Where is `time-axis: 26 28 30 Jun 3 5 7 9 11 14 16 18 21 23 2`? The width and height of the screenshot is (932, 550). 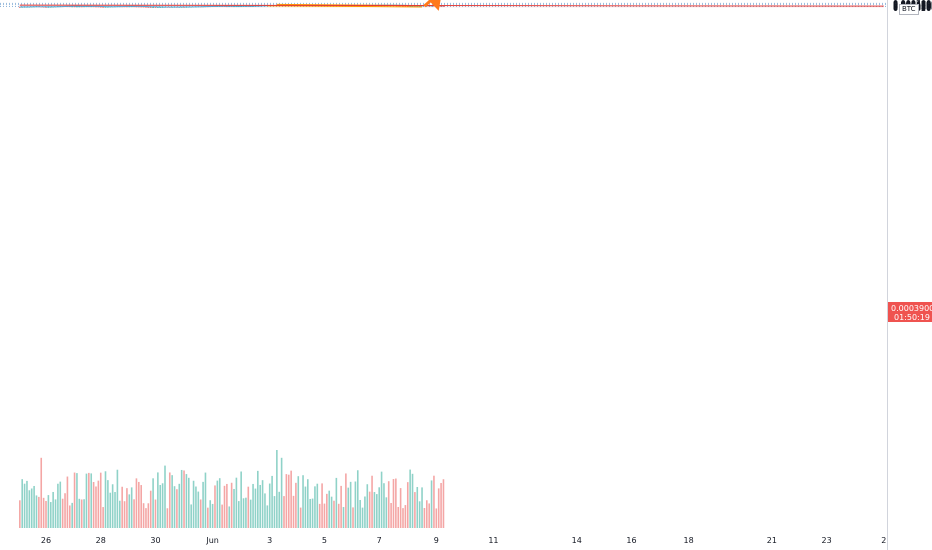
time-axis: 26 28 30 Jun 3 5 7 9 11 14 16 18 21 23 2 is located at coordinates (463, 540).